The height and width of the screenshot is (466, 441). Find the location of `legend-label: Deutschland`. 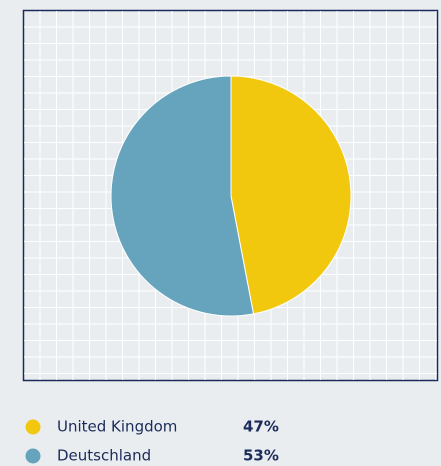

legend-label: Deutschland is located at coordinates (104, 456).